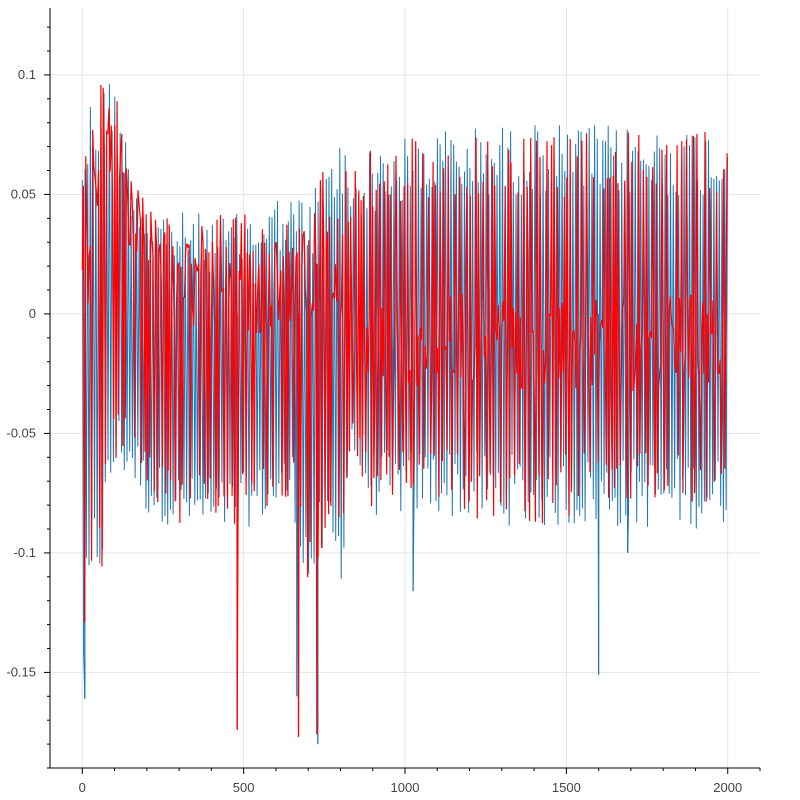 The height and width of the screenshot is (800, 800). I want to click on y-tick-label: -0.1, so click(25, 552).